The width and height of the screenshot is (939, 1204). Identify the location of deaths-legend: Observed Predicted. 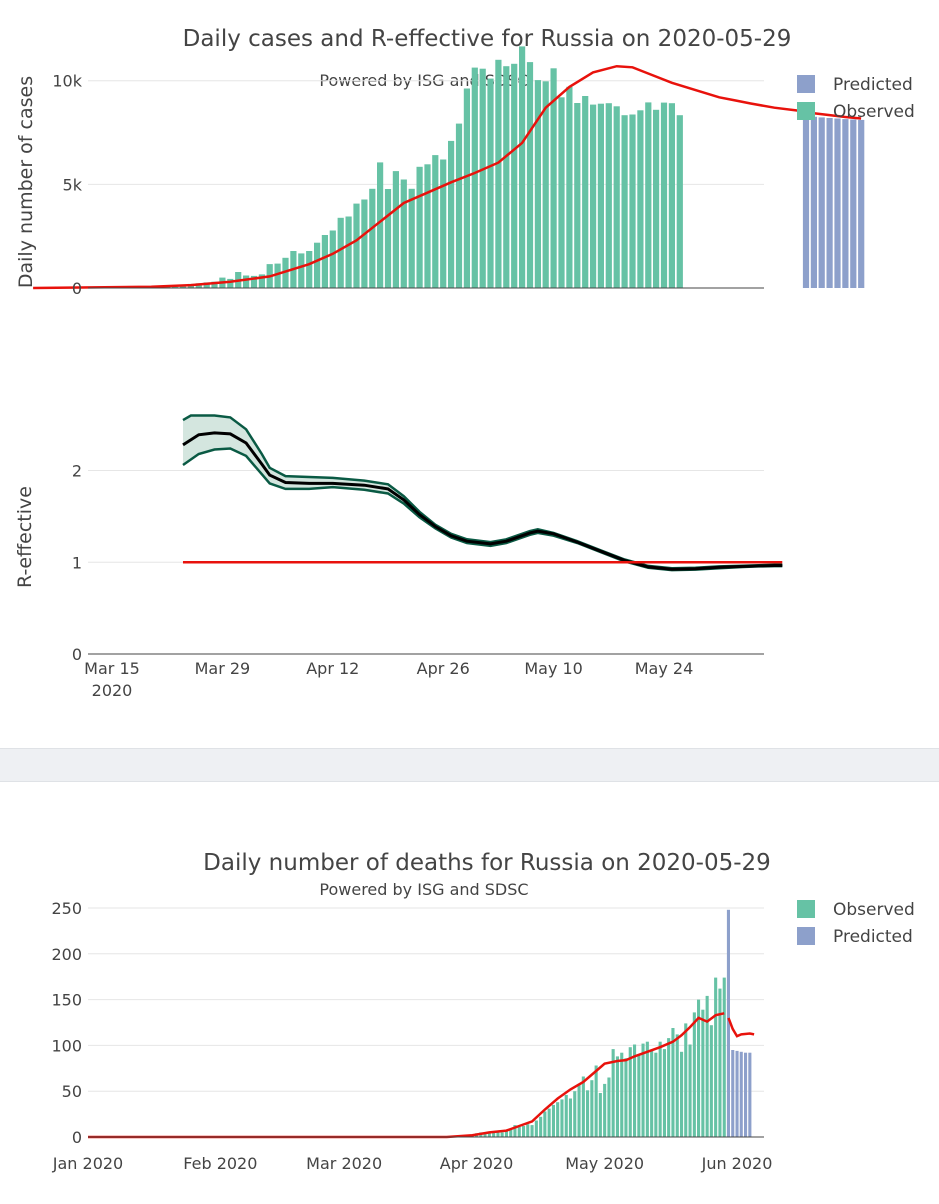
(856, 923).